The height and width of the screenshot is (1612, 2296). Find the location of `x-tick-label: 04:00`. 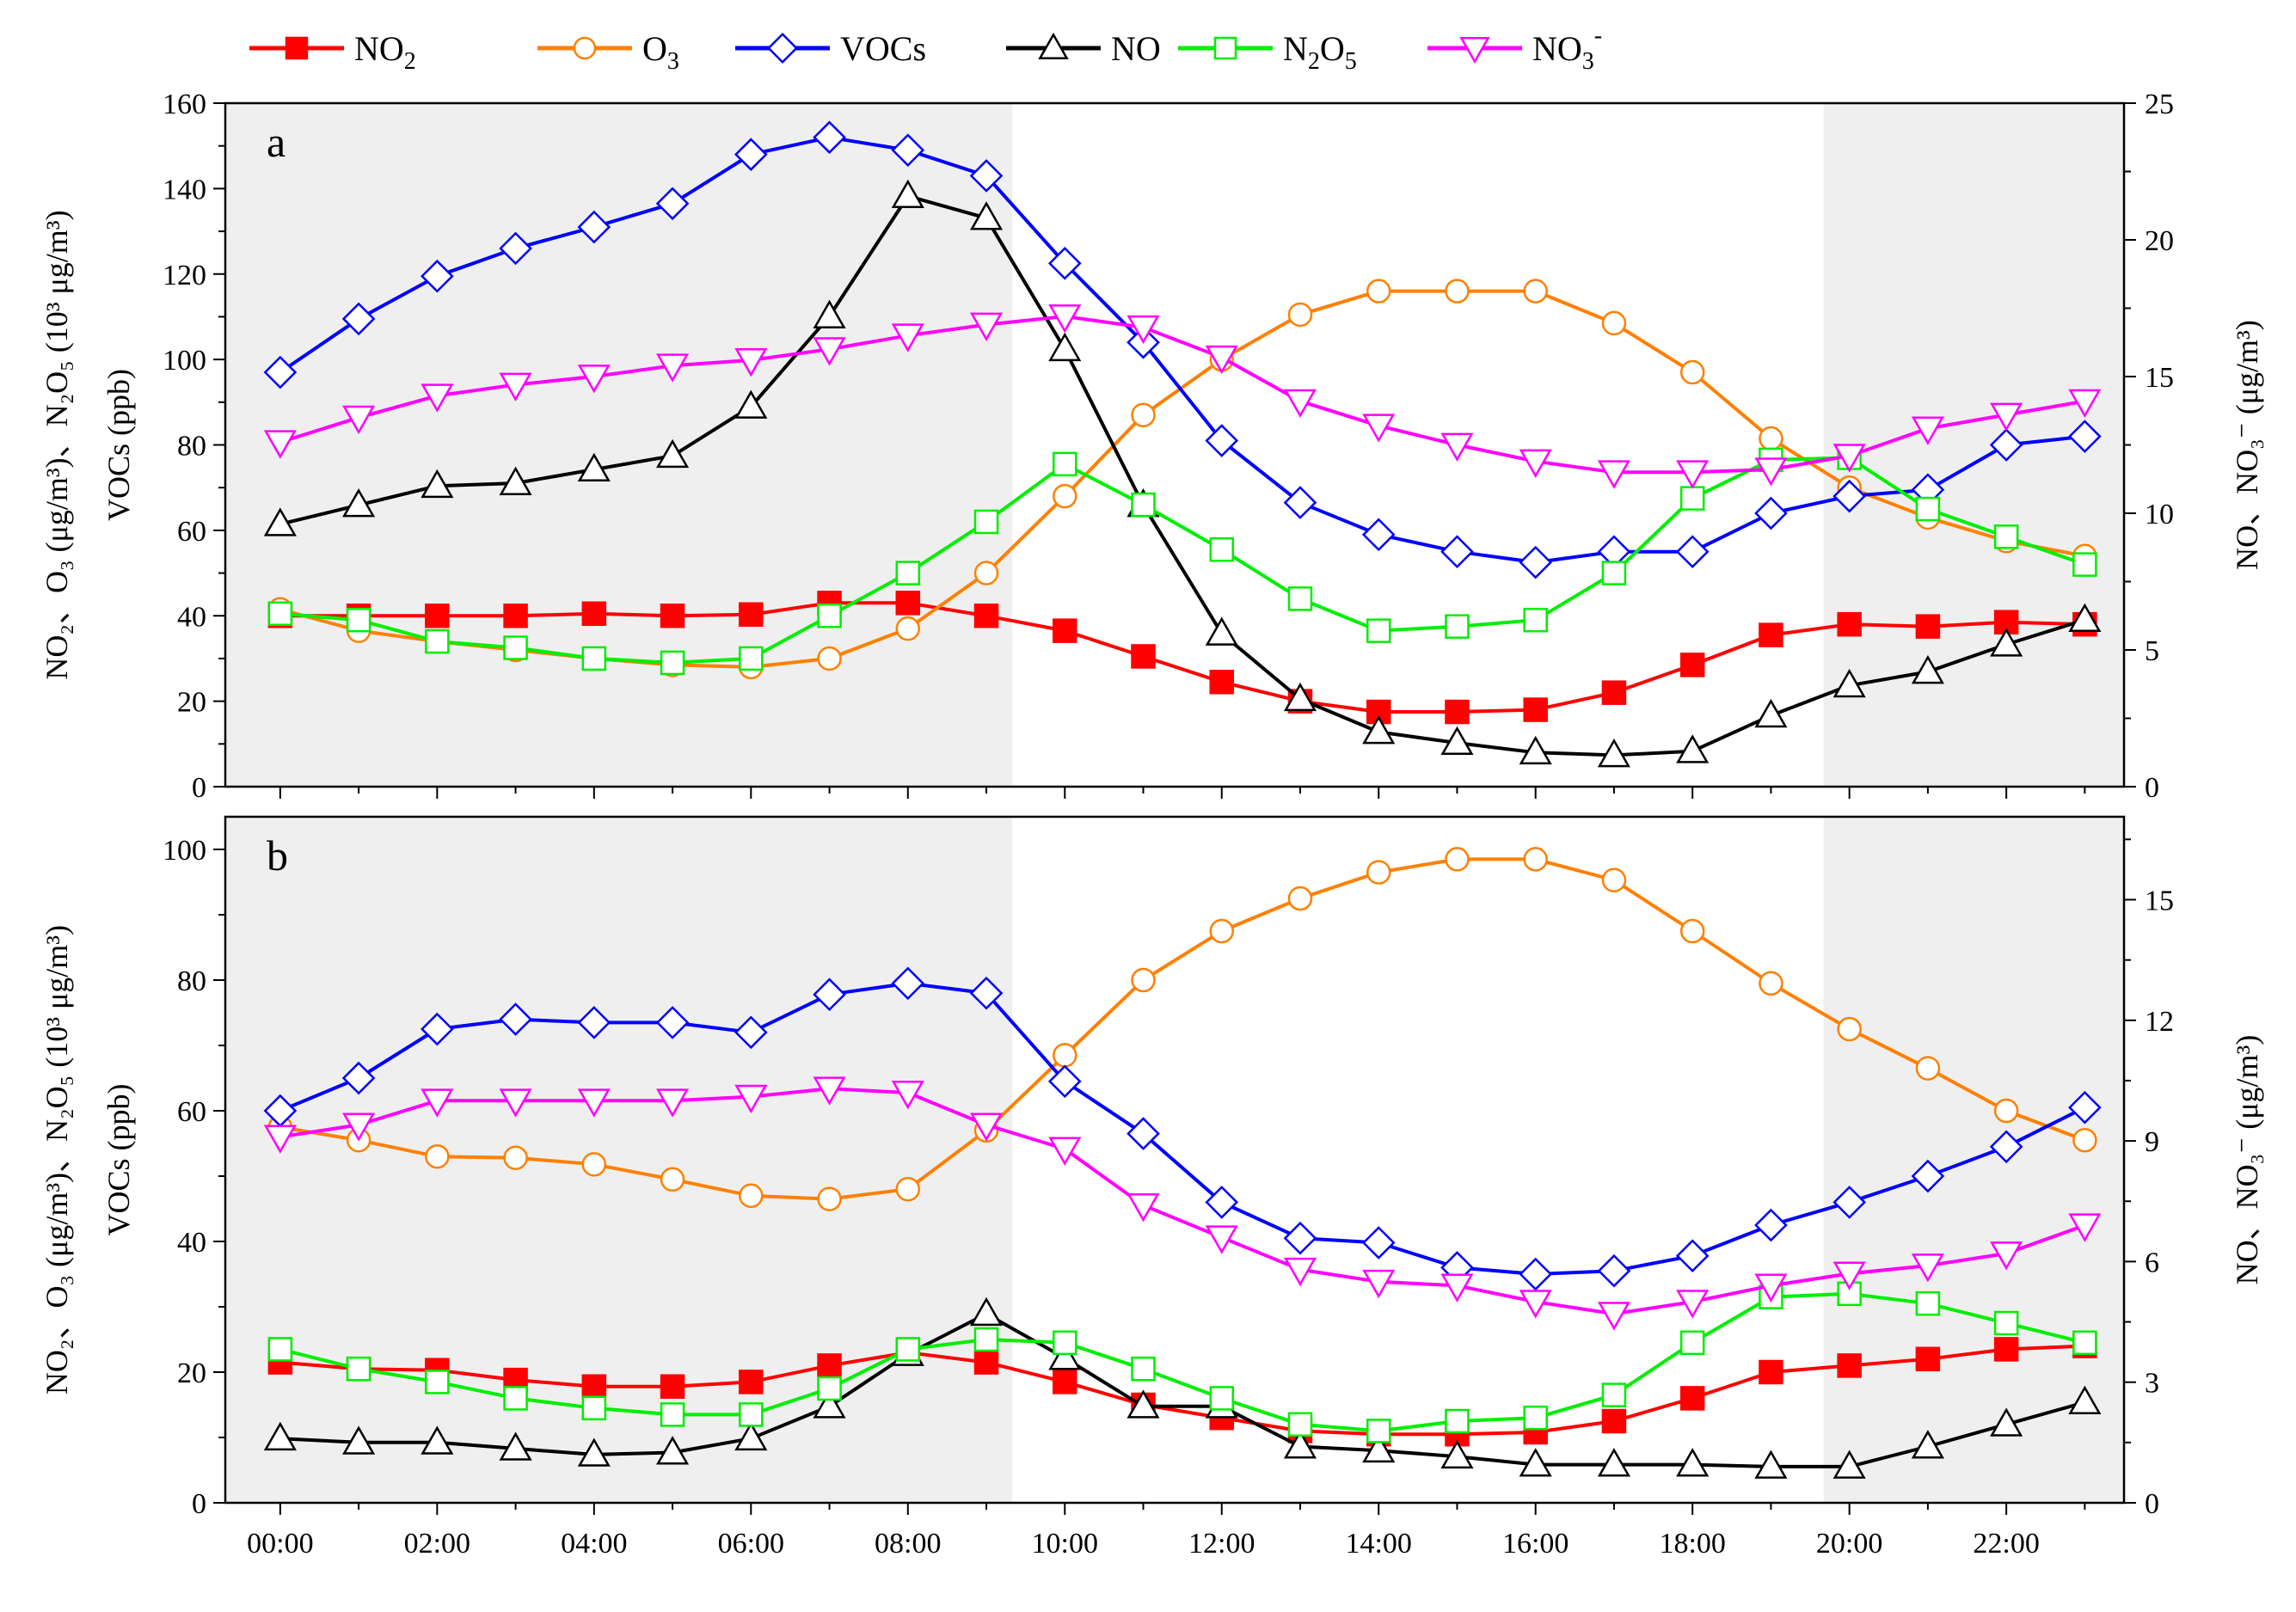

x-tick-label: 04:00 is located at coordinates (594, 1544).